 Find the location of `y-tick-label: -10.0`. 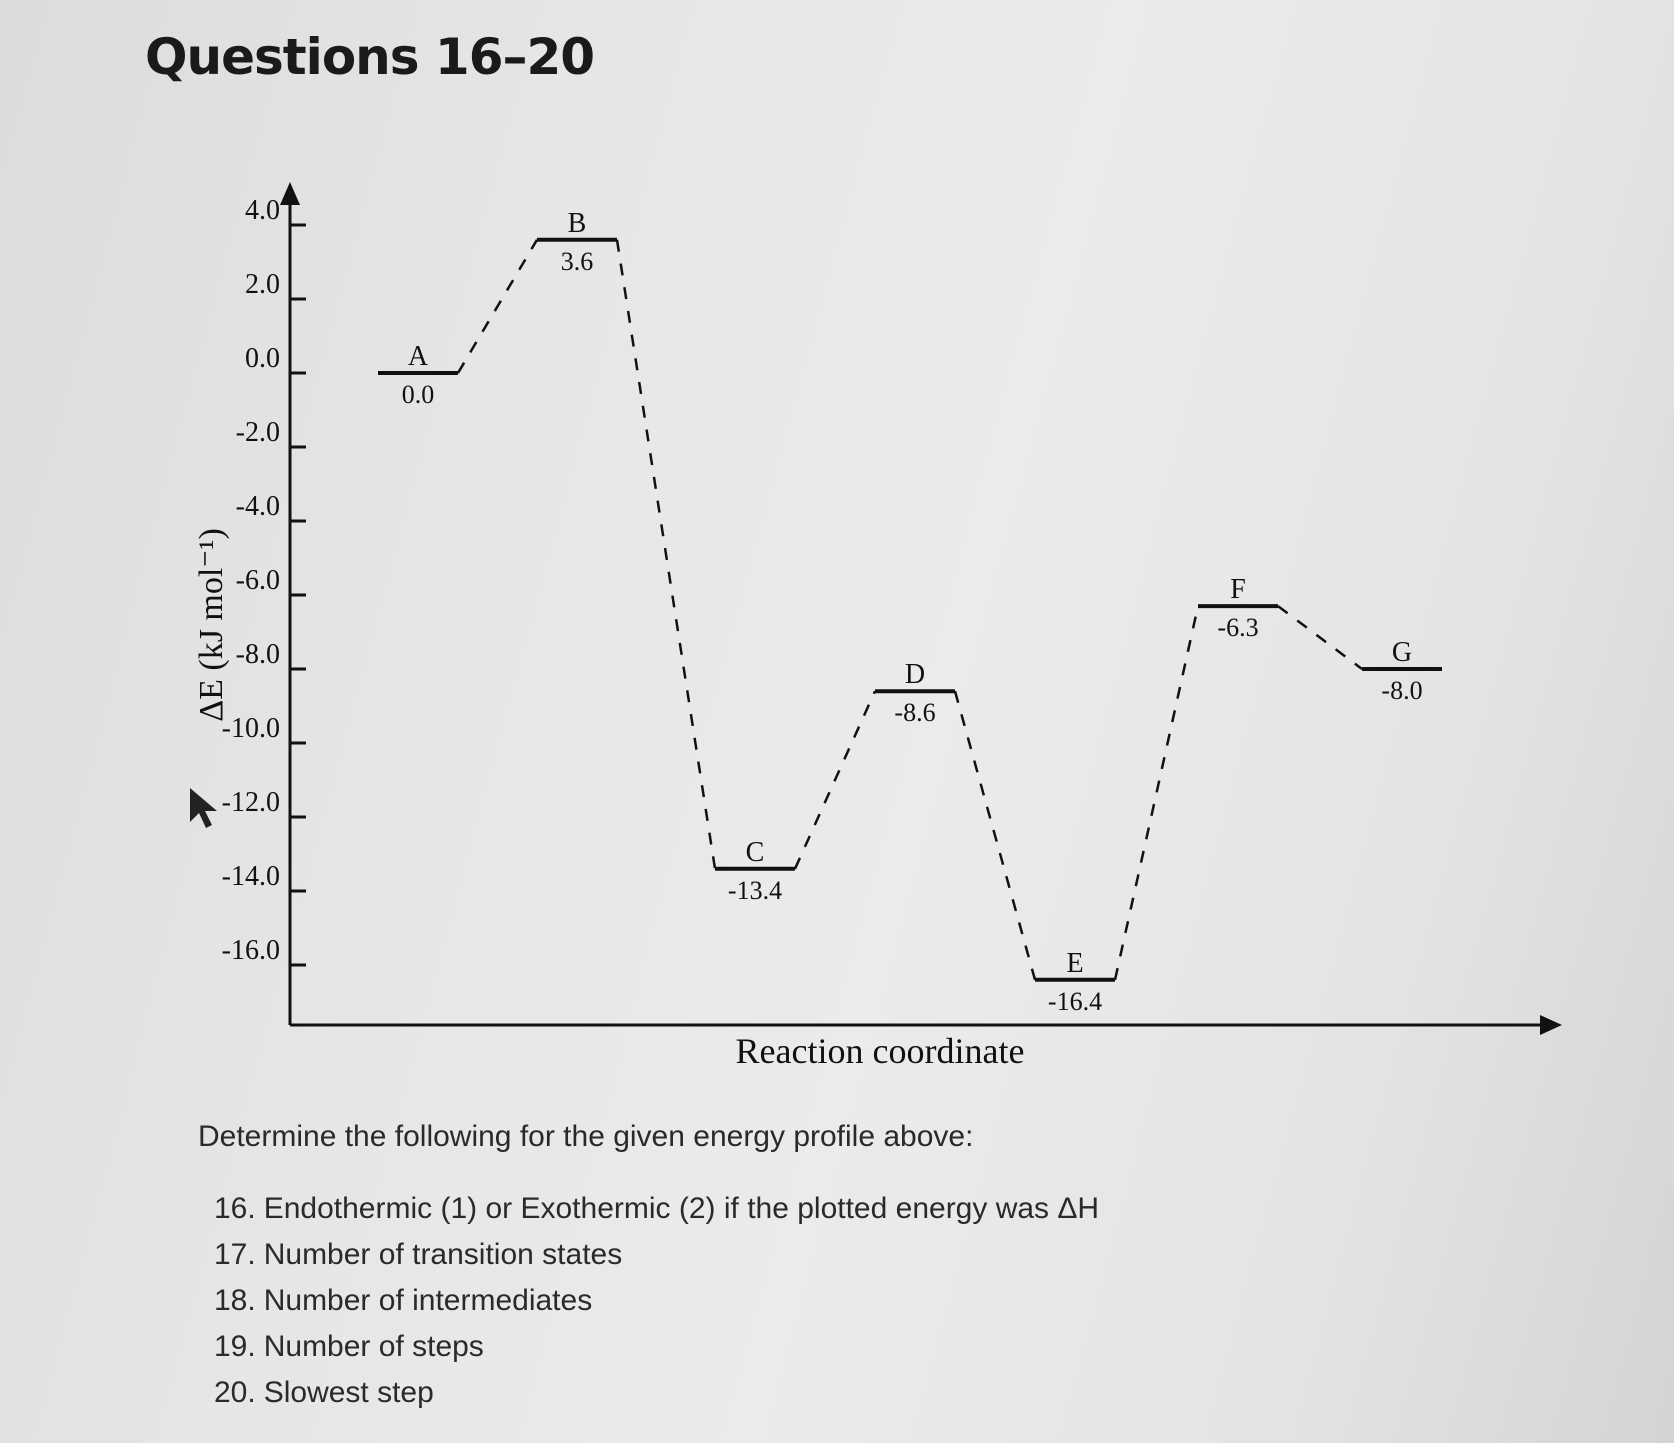

y-tick-label: -10.0 is located at coordinates (251, 728).